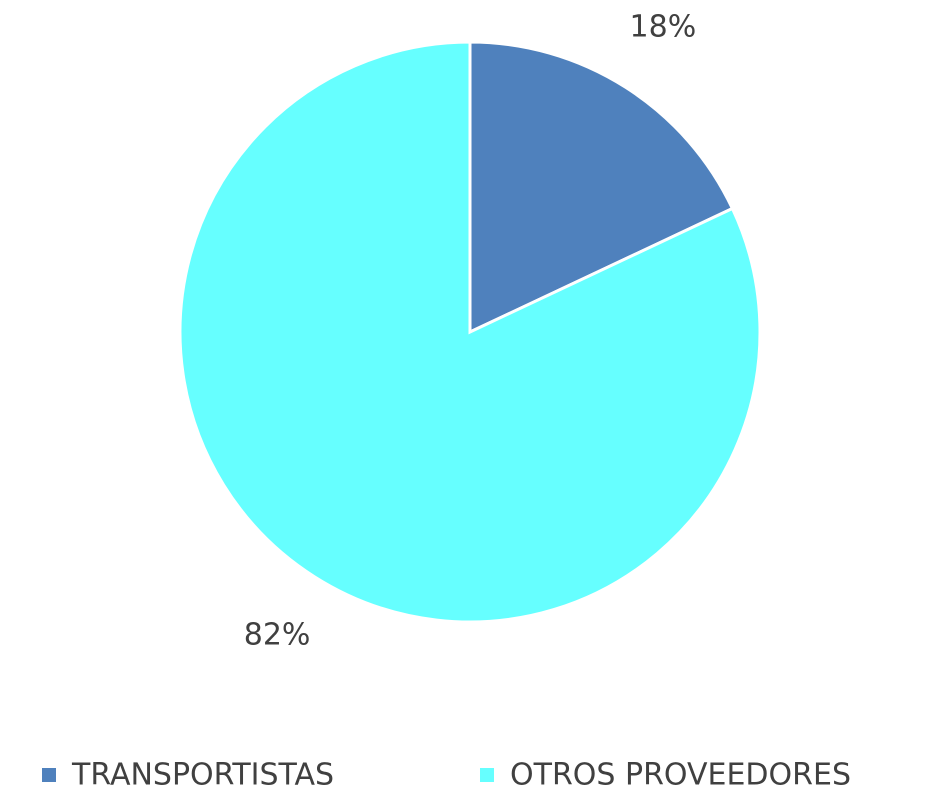 The height and width of the screenshot is (791, 925). What do you see at coordinates (663, 27) in the screenshot?
I see `data-label: 18%` at bounding box center [663, 27].